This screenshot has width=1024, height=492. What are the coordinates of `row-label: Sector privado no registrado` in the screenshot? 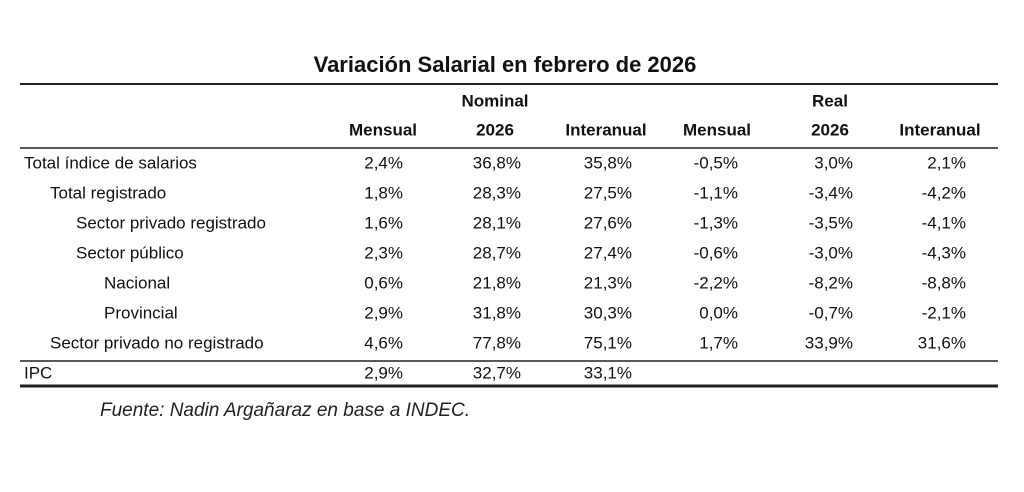 It's located at (157, 342).